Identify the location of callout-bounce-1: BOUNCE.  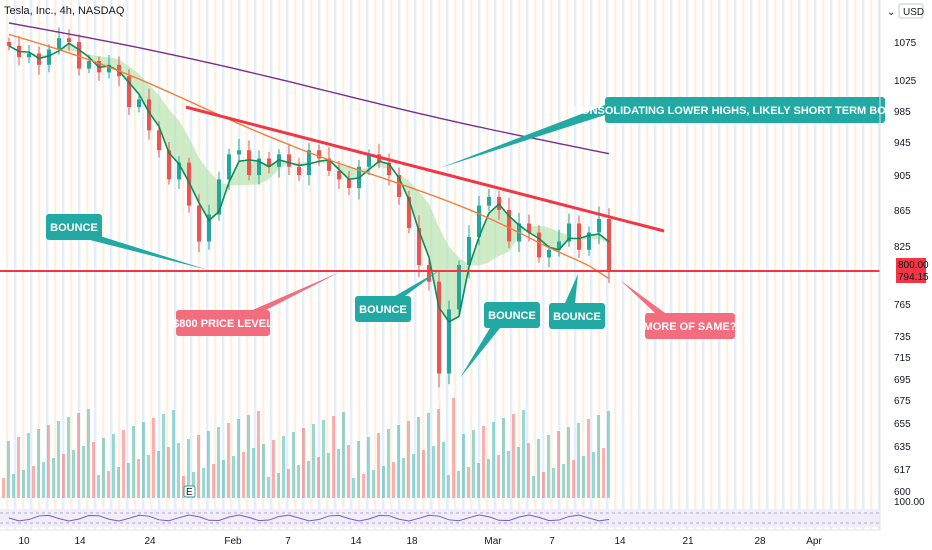
(127, 242).